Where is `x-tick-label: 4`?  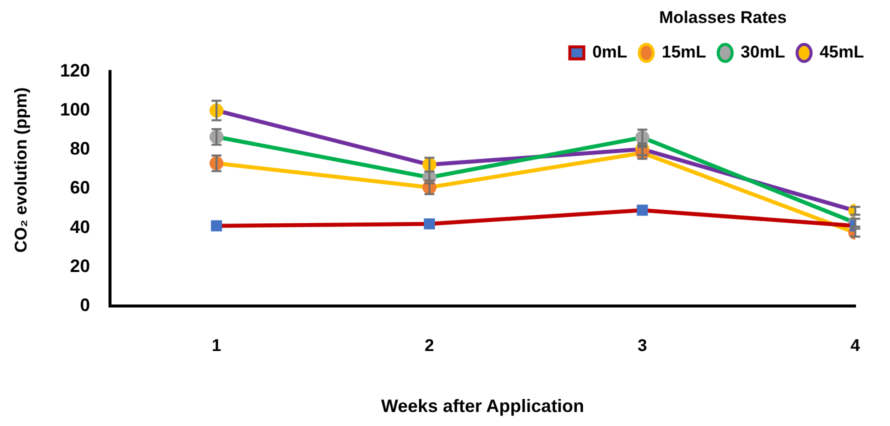
x-tick-label: 4 is located at coordinates (855, 345).